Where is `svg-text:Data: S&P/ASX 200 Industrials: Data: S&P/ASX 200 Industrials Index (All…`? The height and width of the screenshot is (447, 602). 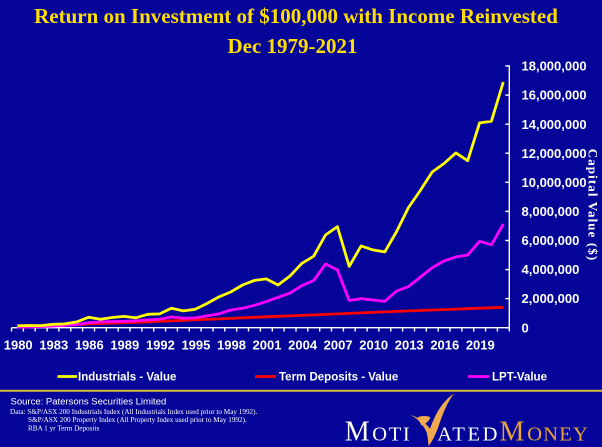 svg-text:Data: S&P/ASX 200 Industrials: Data: S&P/ASX 200 Industrials Index (All… is located at coordinates (134, 412).